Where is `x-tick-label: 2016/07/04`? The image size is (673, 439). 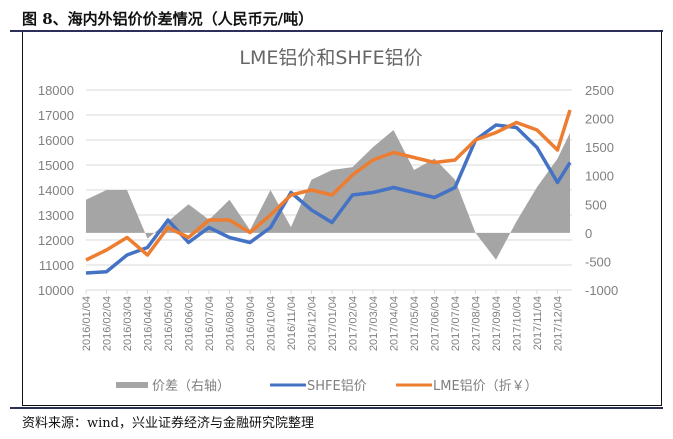
x-tick-label: 2016/07/04 is located at coordinates (210, 323).